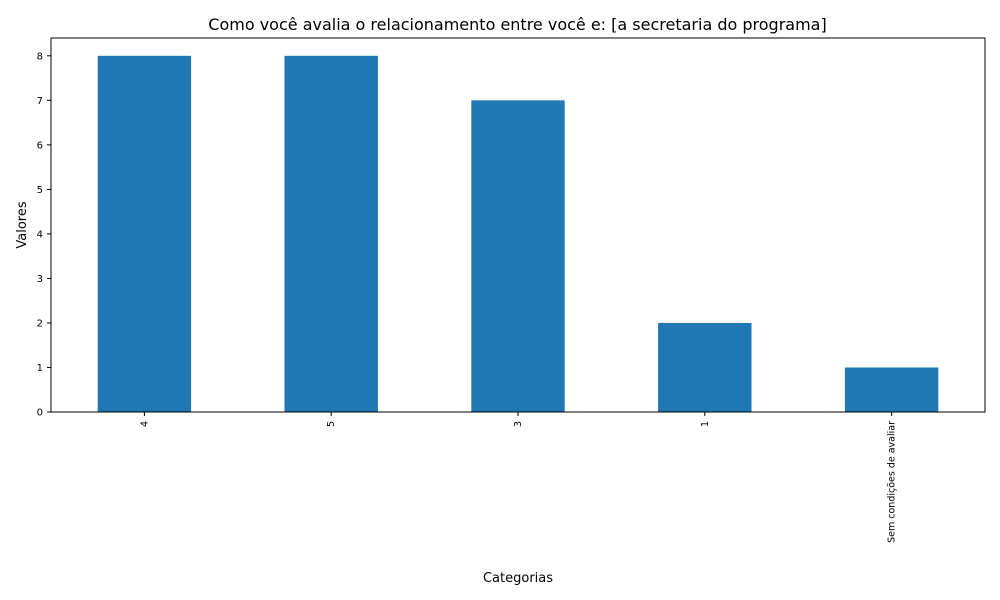 The width and height of the screenshot is (1000, 600). What do you see at coordinates (40, 279) in the screenshot?
I see `y-tick-label-3: 3` at bounding box center [40, 279].